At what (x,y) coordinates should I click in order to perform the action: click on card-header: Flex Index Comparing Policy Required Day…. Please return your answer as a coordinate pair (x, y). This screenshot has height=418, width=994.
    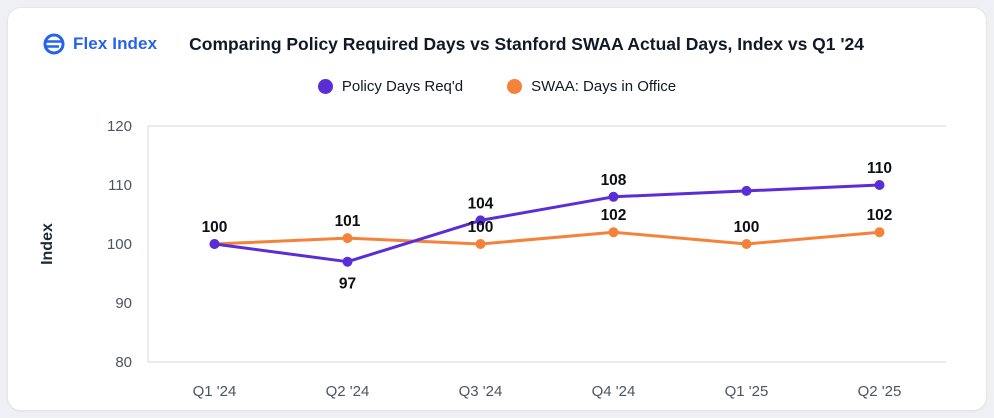
    Looking at the image, I should click on (497, 35).